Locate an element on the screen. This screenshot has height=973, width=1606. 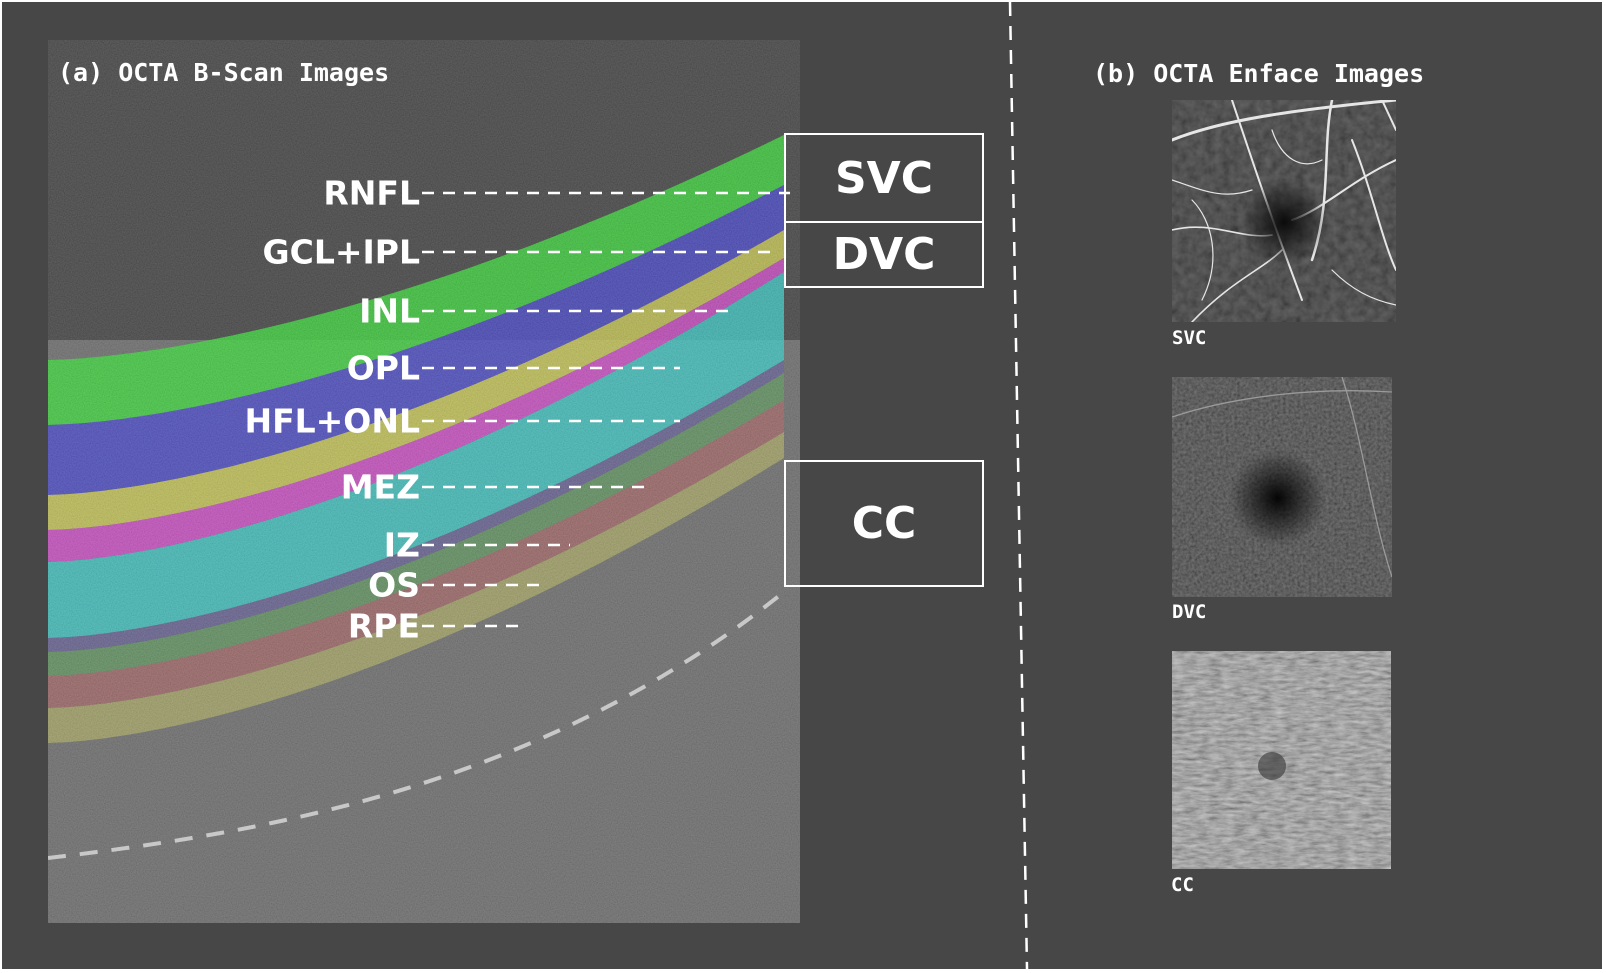
layer-label-inl: INL is located at coordinates (389, 311).